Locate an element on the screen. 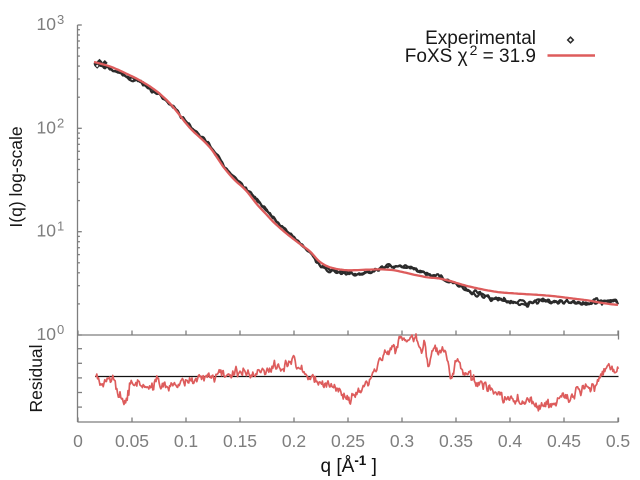 This screenshot has width=640, height=480. svg-text: 1 is located at coordinates (60, 226).